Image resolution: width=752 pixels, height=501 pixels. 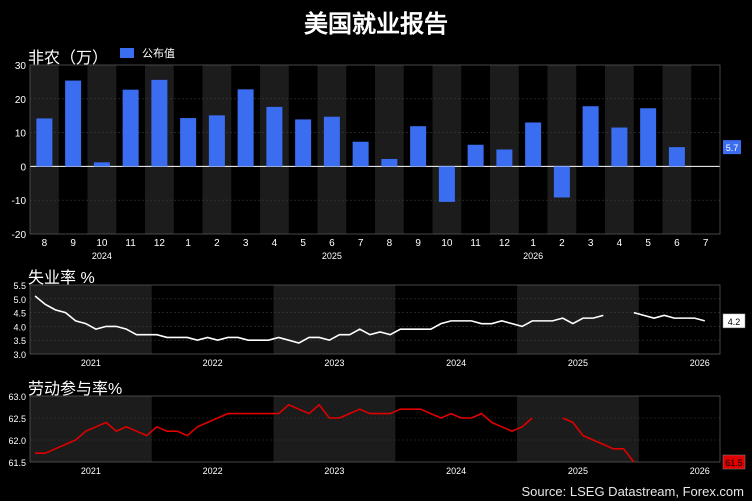 I want to click on participation-last-value-box, so click(x=734, y=462).